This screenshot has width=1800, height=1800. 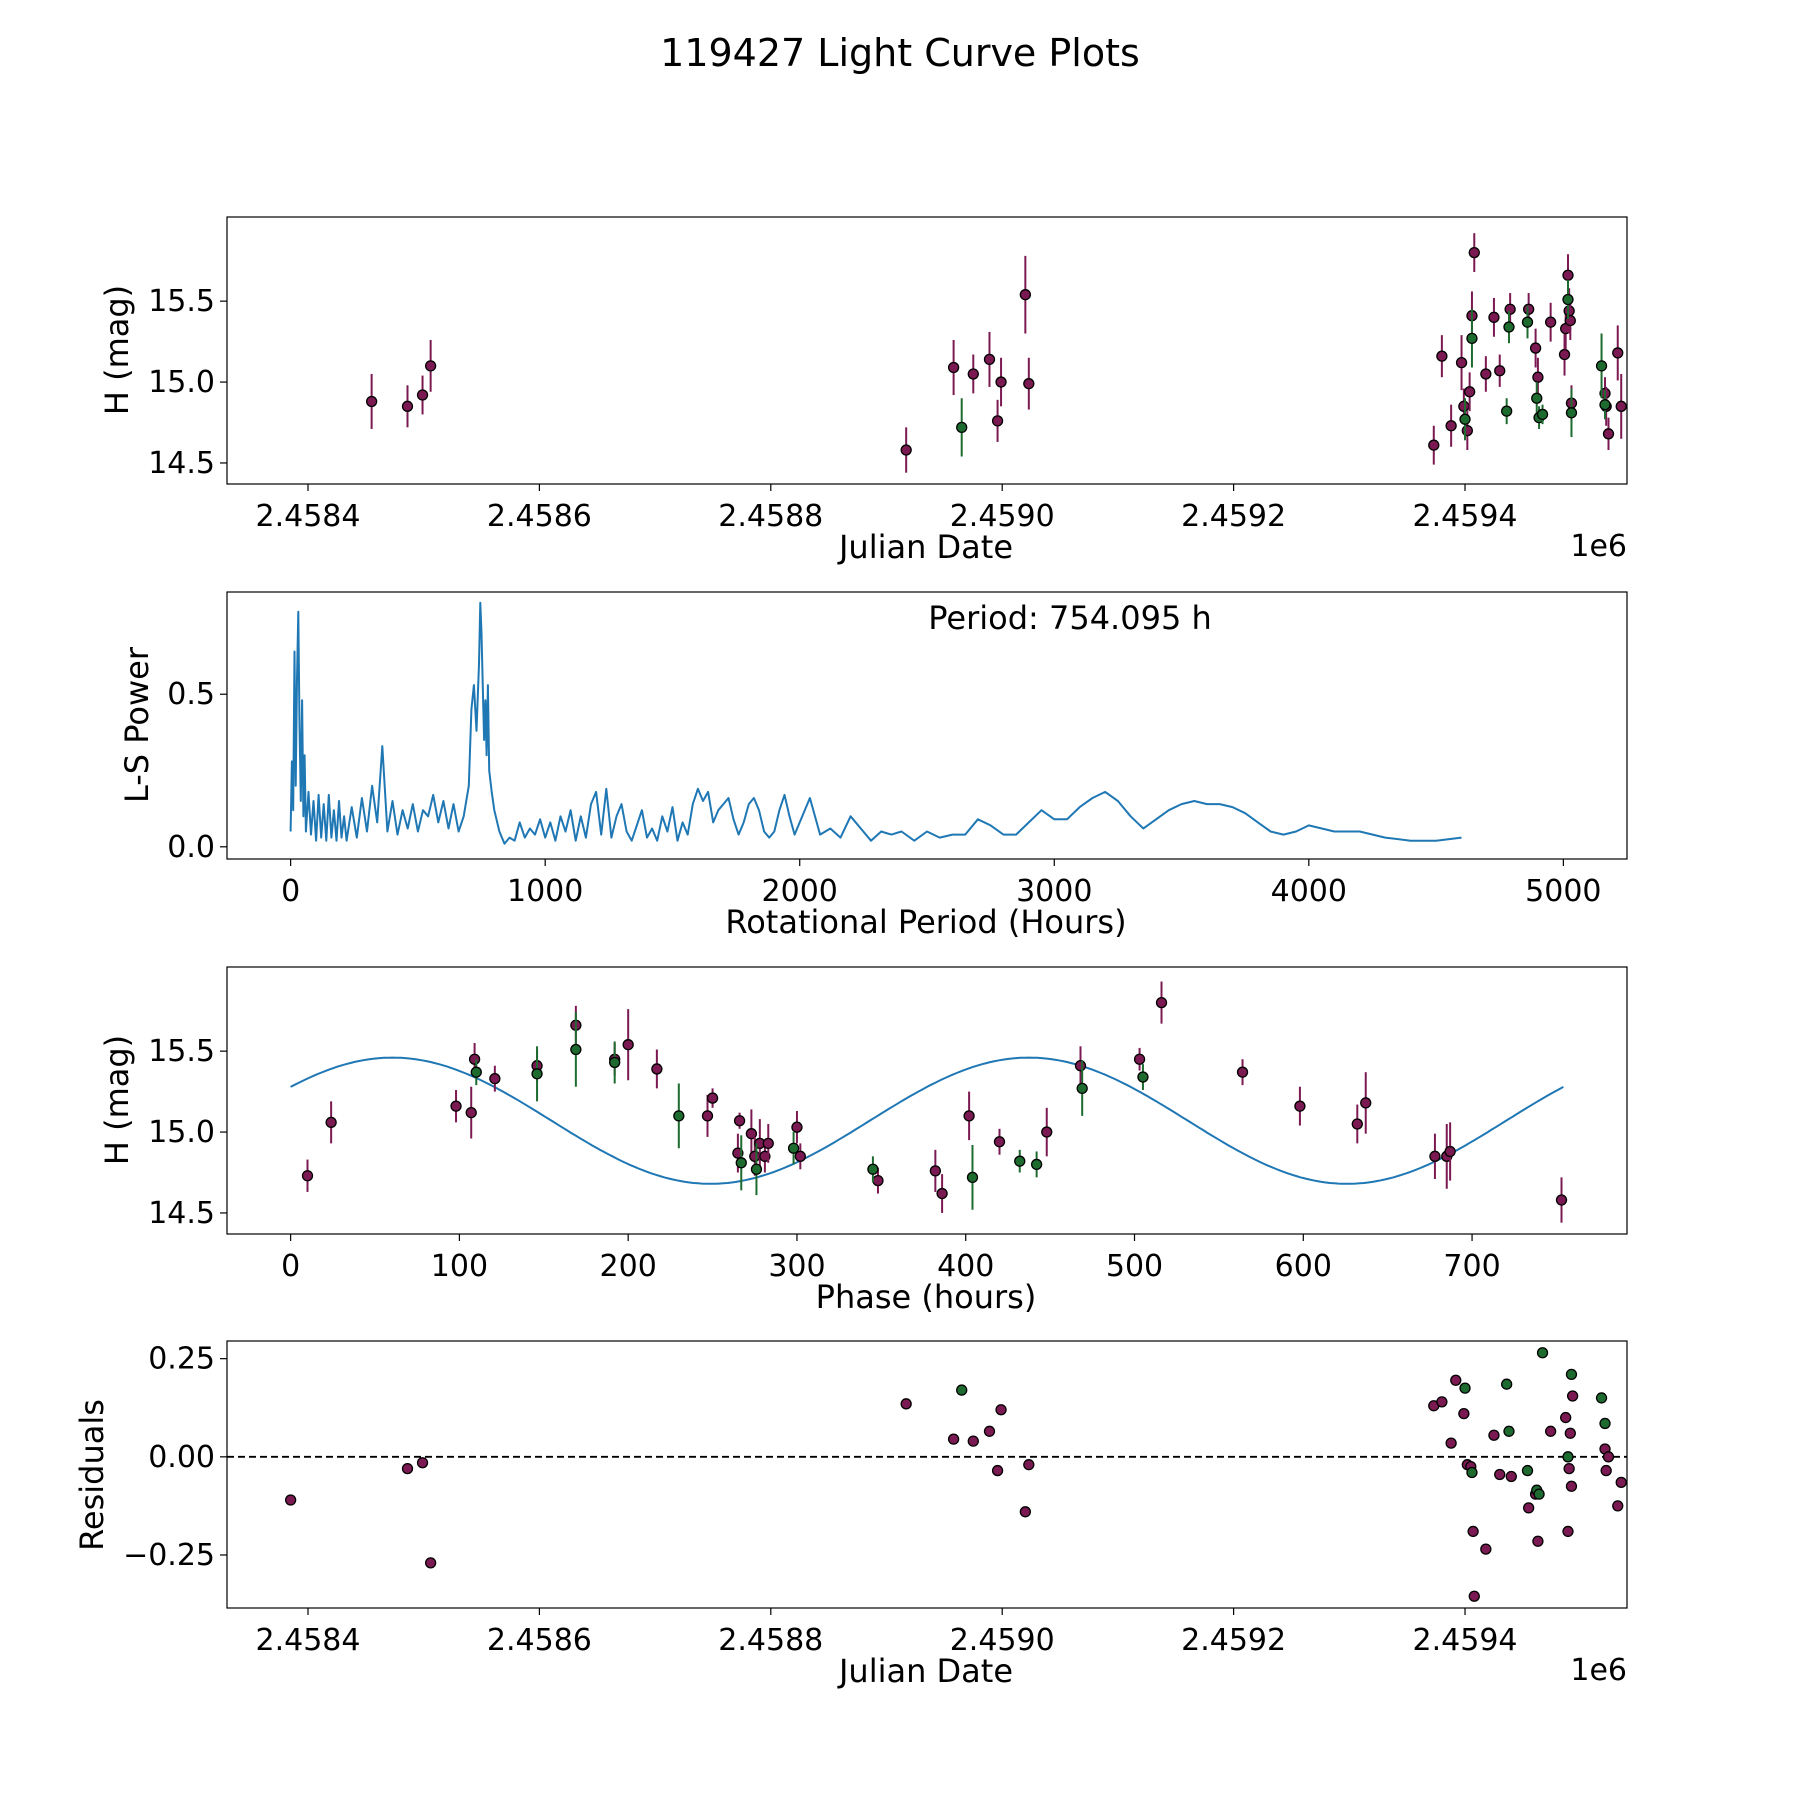 I want to click on phase-y-tick-label: 14.5, so click(x=181, y=1213).